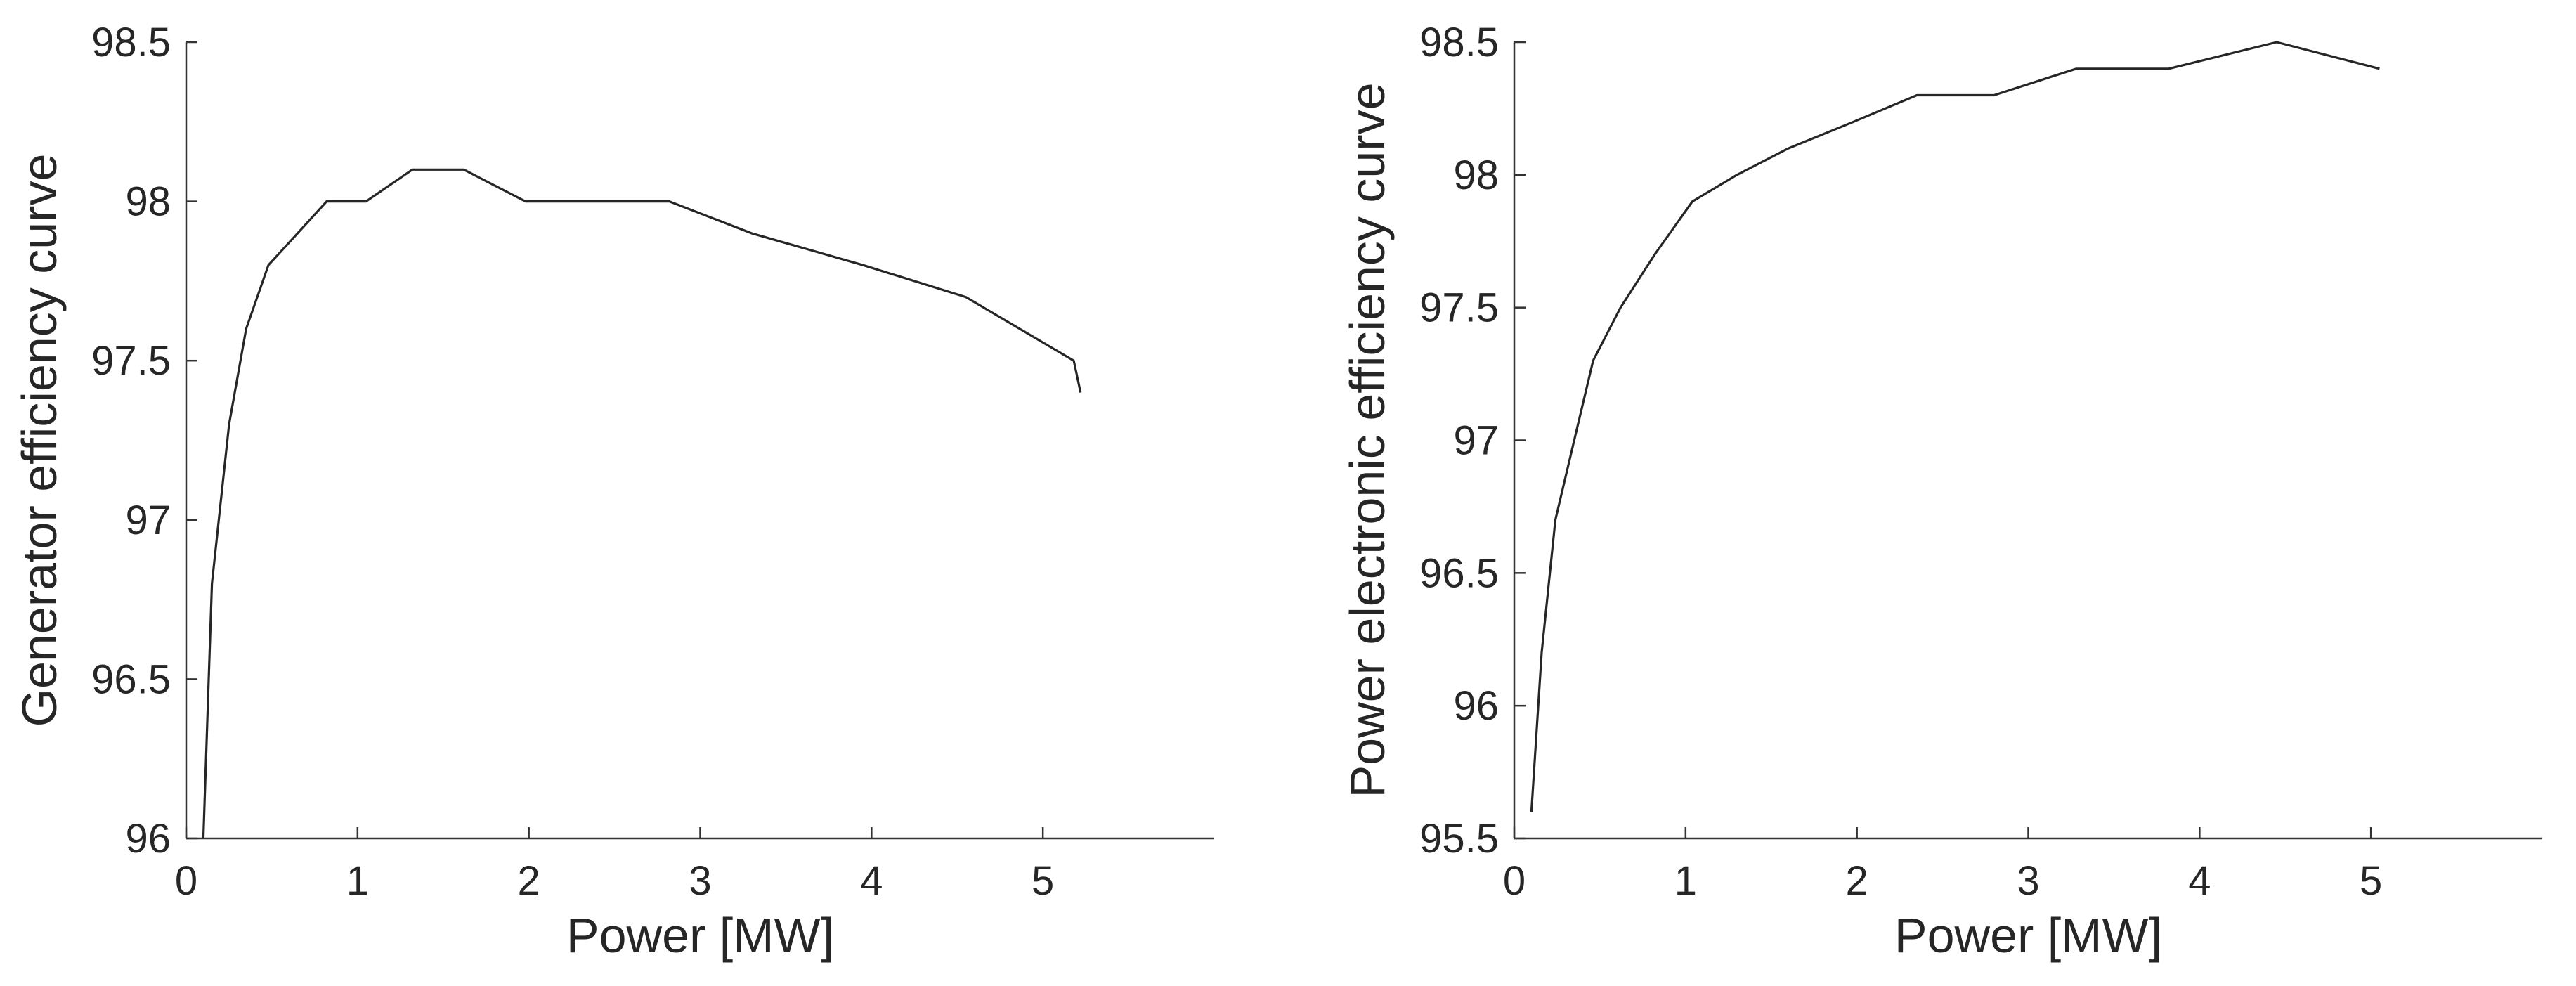  What do you see at coordinates (1685, 881) in the screenshot?
I see `power-electronic-x-tick-label: 1` at bounding box center [1685, 881].